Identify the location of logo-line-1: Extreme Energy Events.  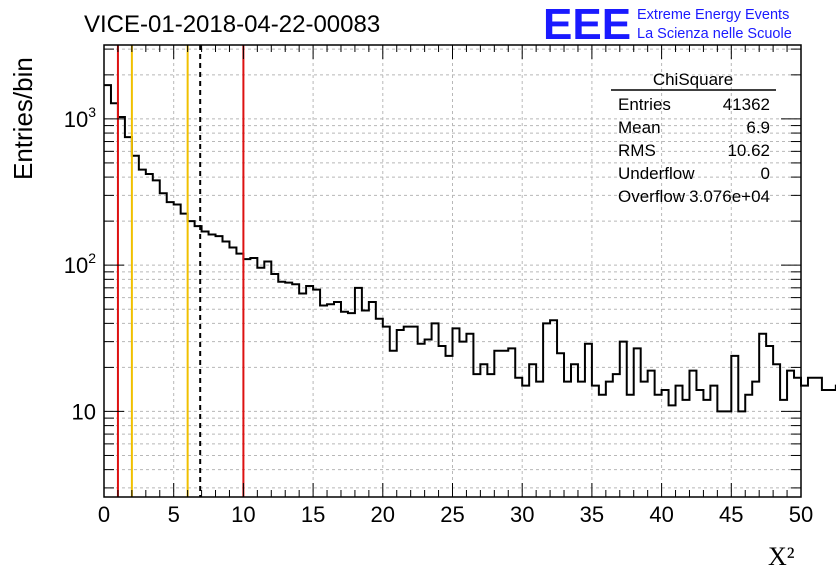
(713, 15).